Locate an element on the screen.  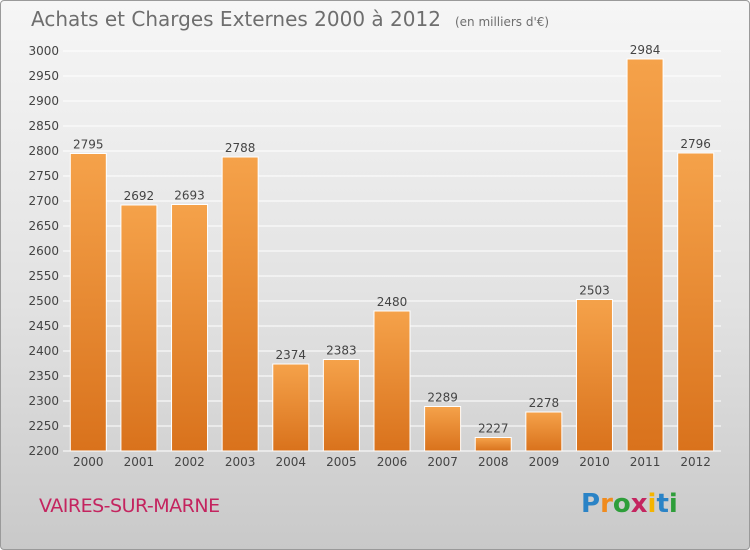
bar-value-label: 2480 is located at coordinates (392, 302).